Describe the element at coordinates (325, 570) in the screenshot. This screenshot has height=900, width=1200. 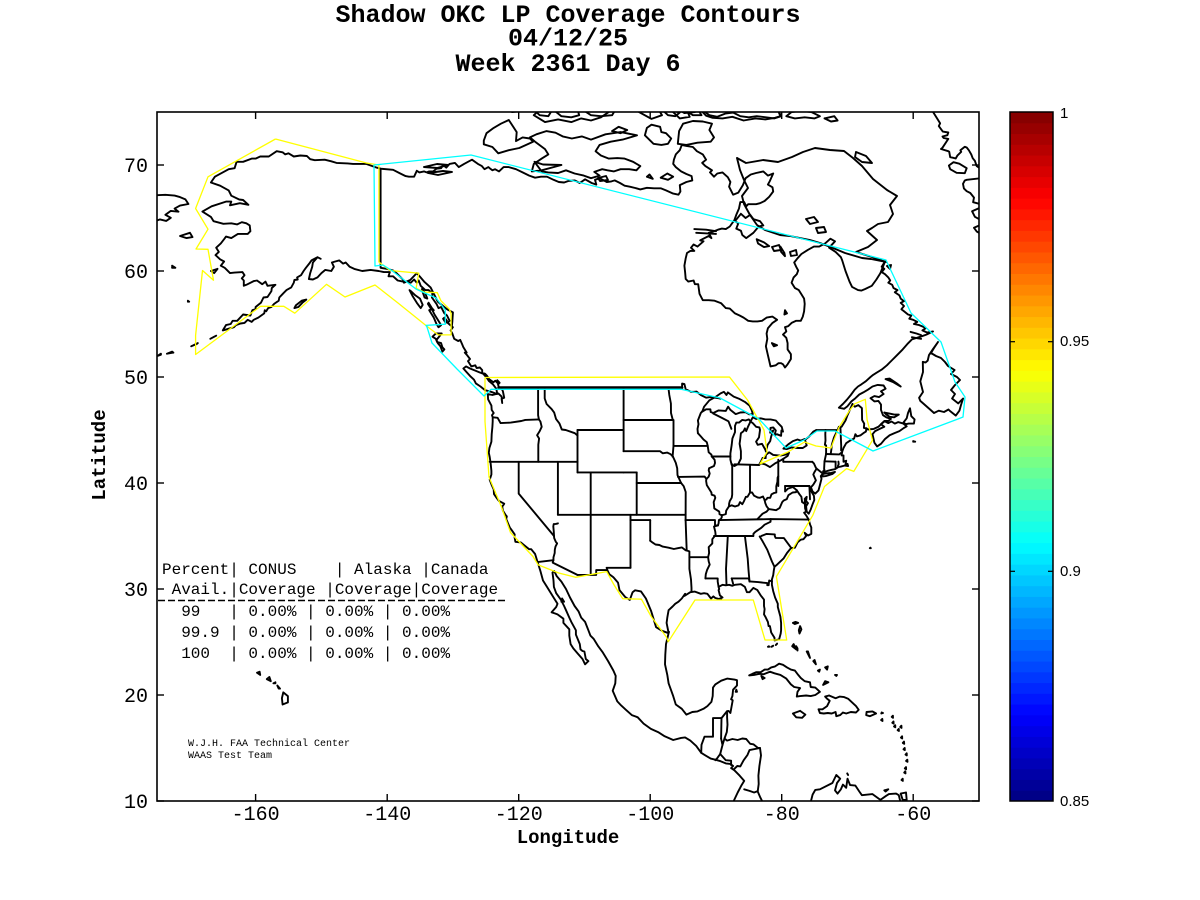
I see `svg-text:Percent| CONUS | Alaska |Ca: Percent| CONUS | Alaska |Canada` at that location.